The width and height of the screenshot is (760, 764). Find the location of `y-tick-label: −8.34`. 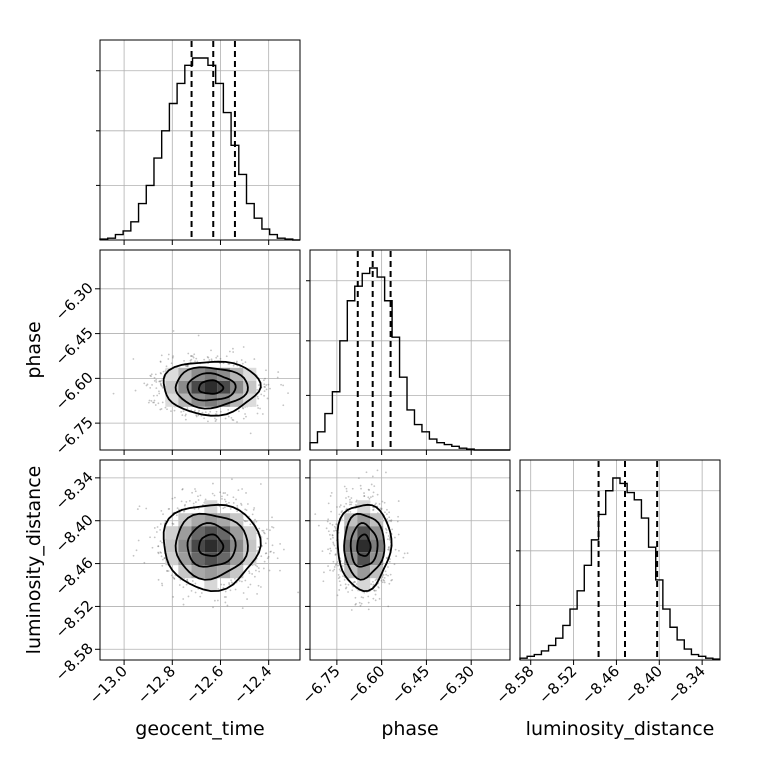

y-tick-label: −8.34 is located at coordinates (74, 490).